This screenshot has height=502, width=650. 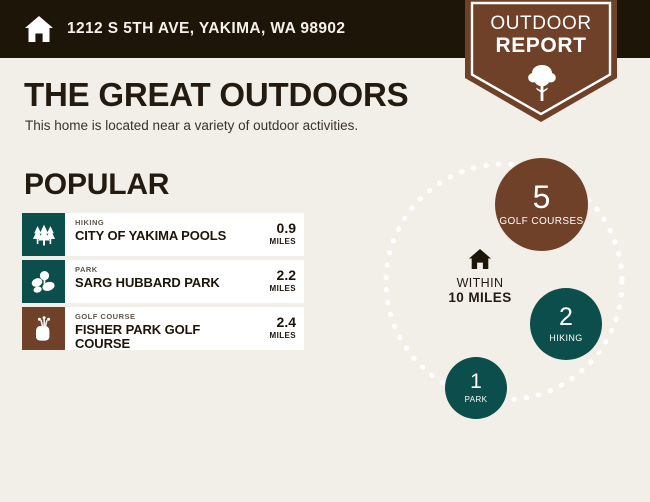 I want to click on poi-distance-value: 2.2, so click(x=286, y=275).